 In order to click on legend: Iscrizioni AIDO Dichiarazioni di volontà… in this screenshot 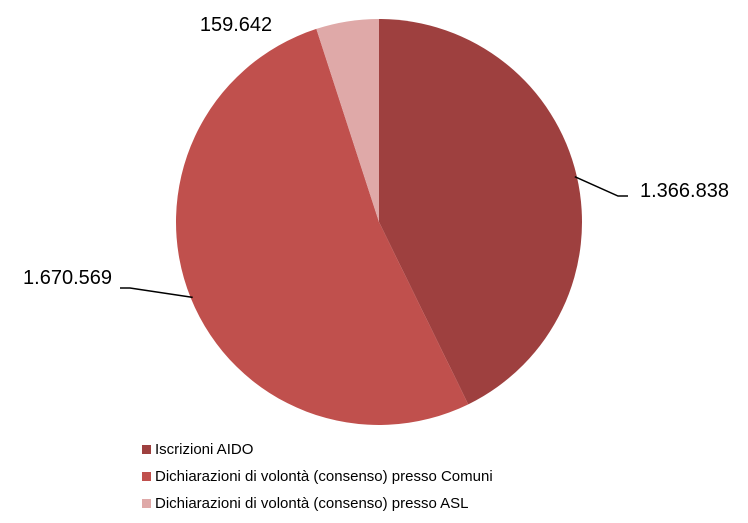, I will do `click(317, 476)`.